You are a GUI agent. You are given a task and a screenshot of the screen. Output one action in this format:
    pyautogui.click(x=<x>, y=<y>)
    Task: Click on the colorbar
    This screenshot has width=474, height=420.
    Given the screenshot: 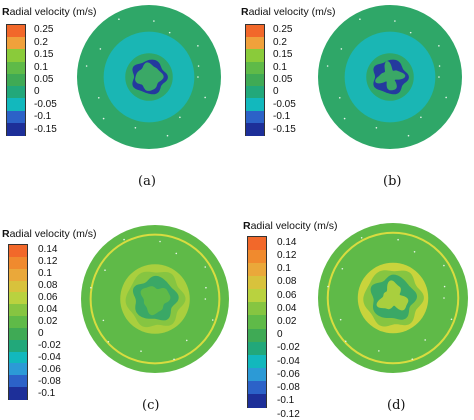 What is the action you would take?
    pyautogui.click(x=18, y=322)
    